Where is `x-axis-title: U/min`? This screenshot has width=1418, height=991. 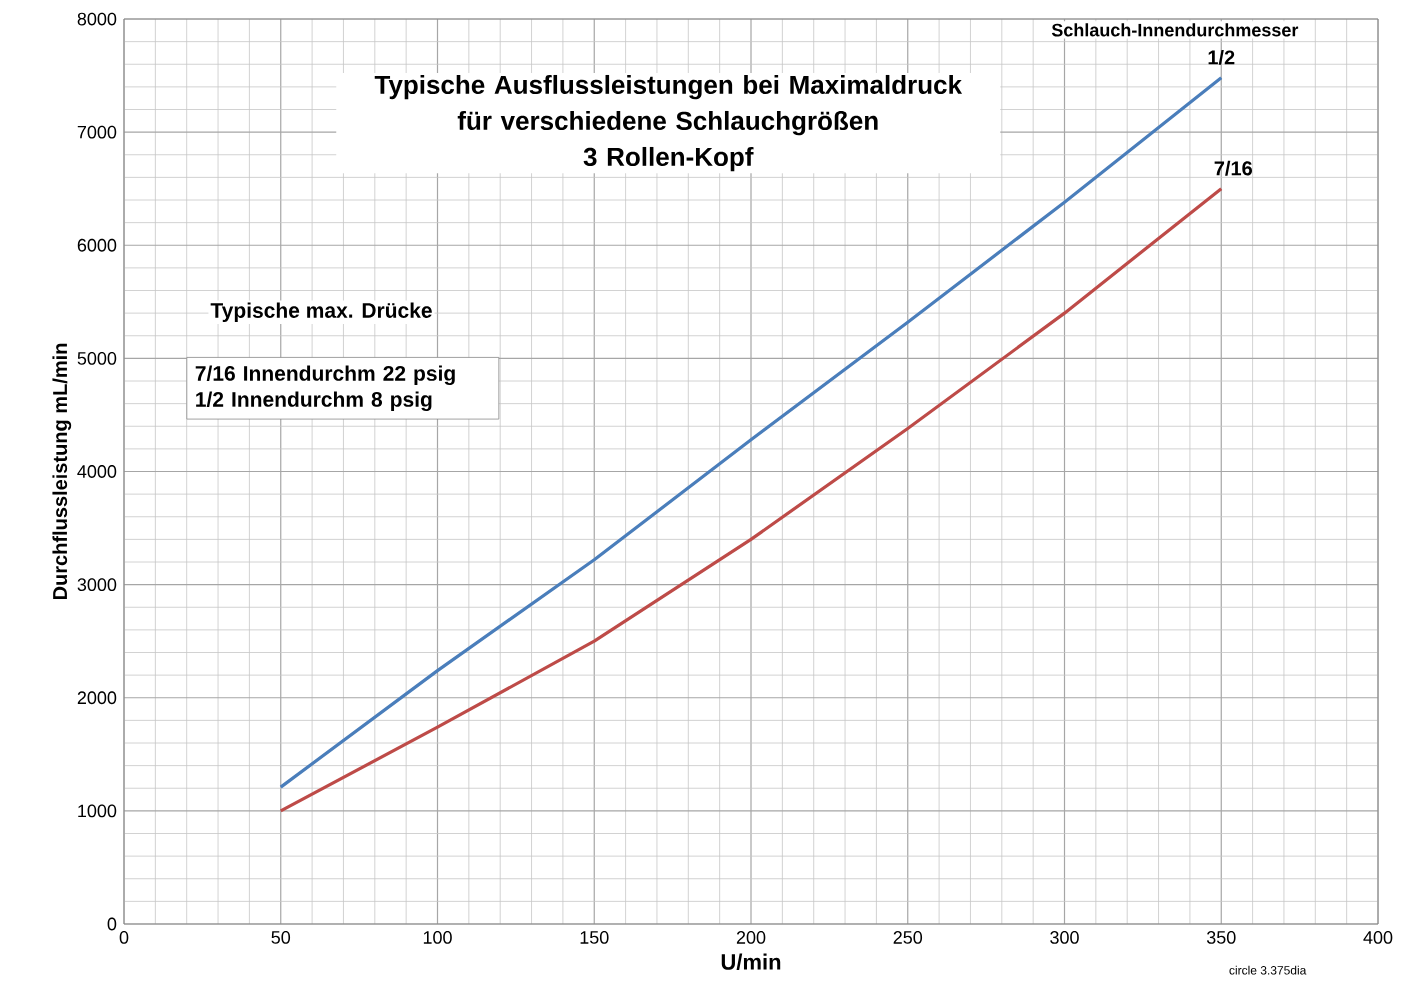
x-axis-title: U/min is located at coordinates (751, 961).